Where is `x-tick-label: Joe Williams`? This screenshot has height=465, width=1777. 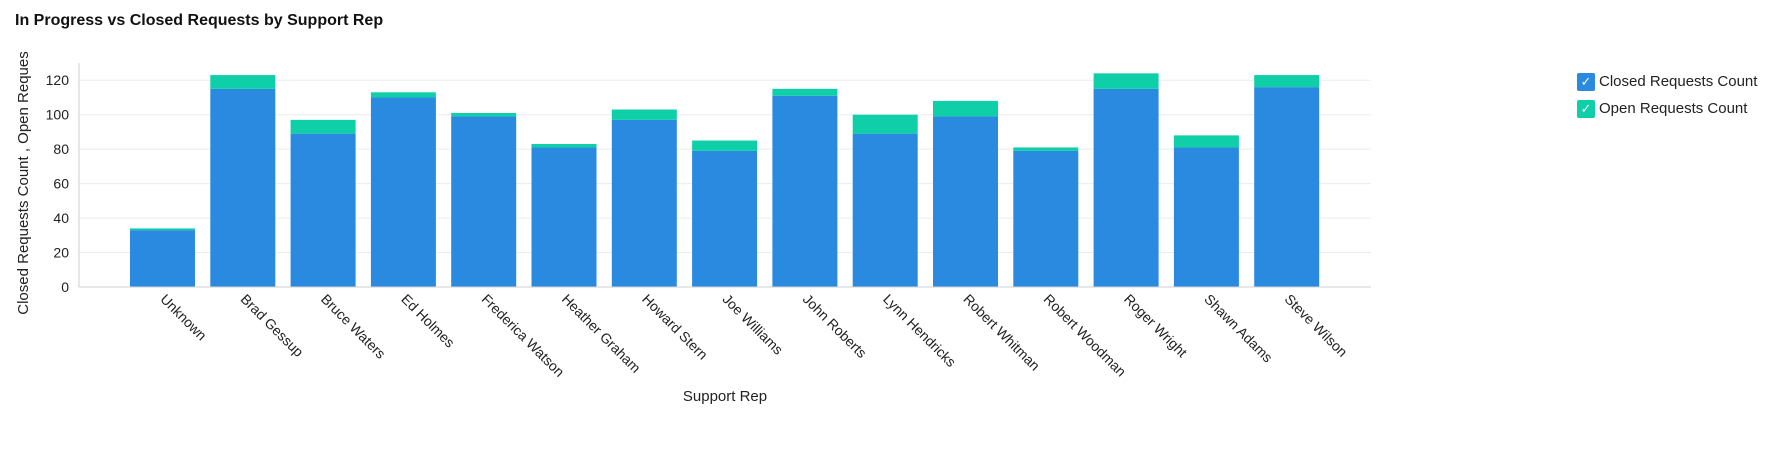 x-tick-label: Joe Williams is located at coordinates (752, 324).